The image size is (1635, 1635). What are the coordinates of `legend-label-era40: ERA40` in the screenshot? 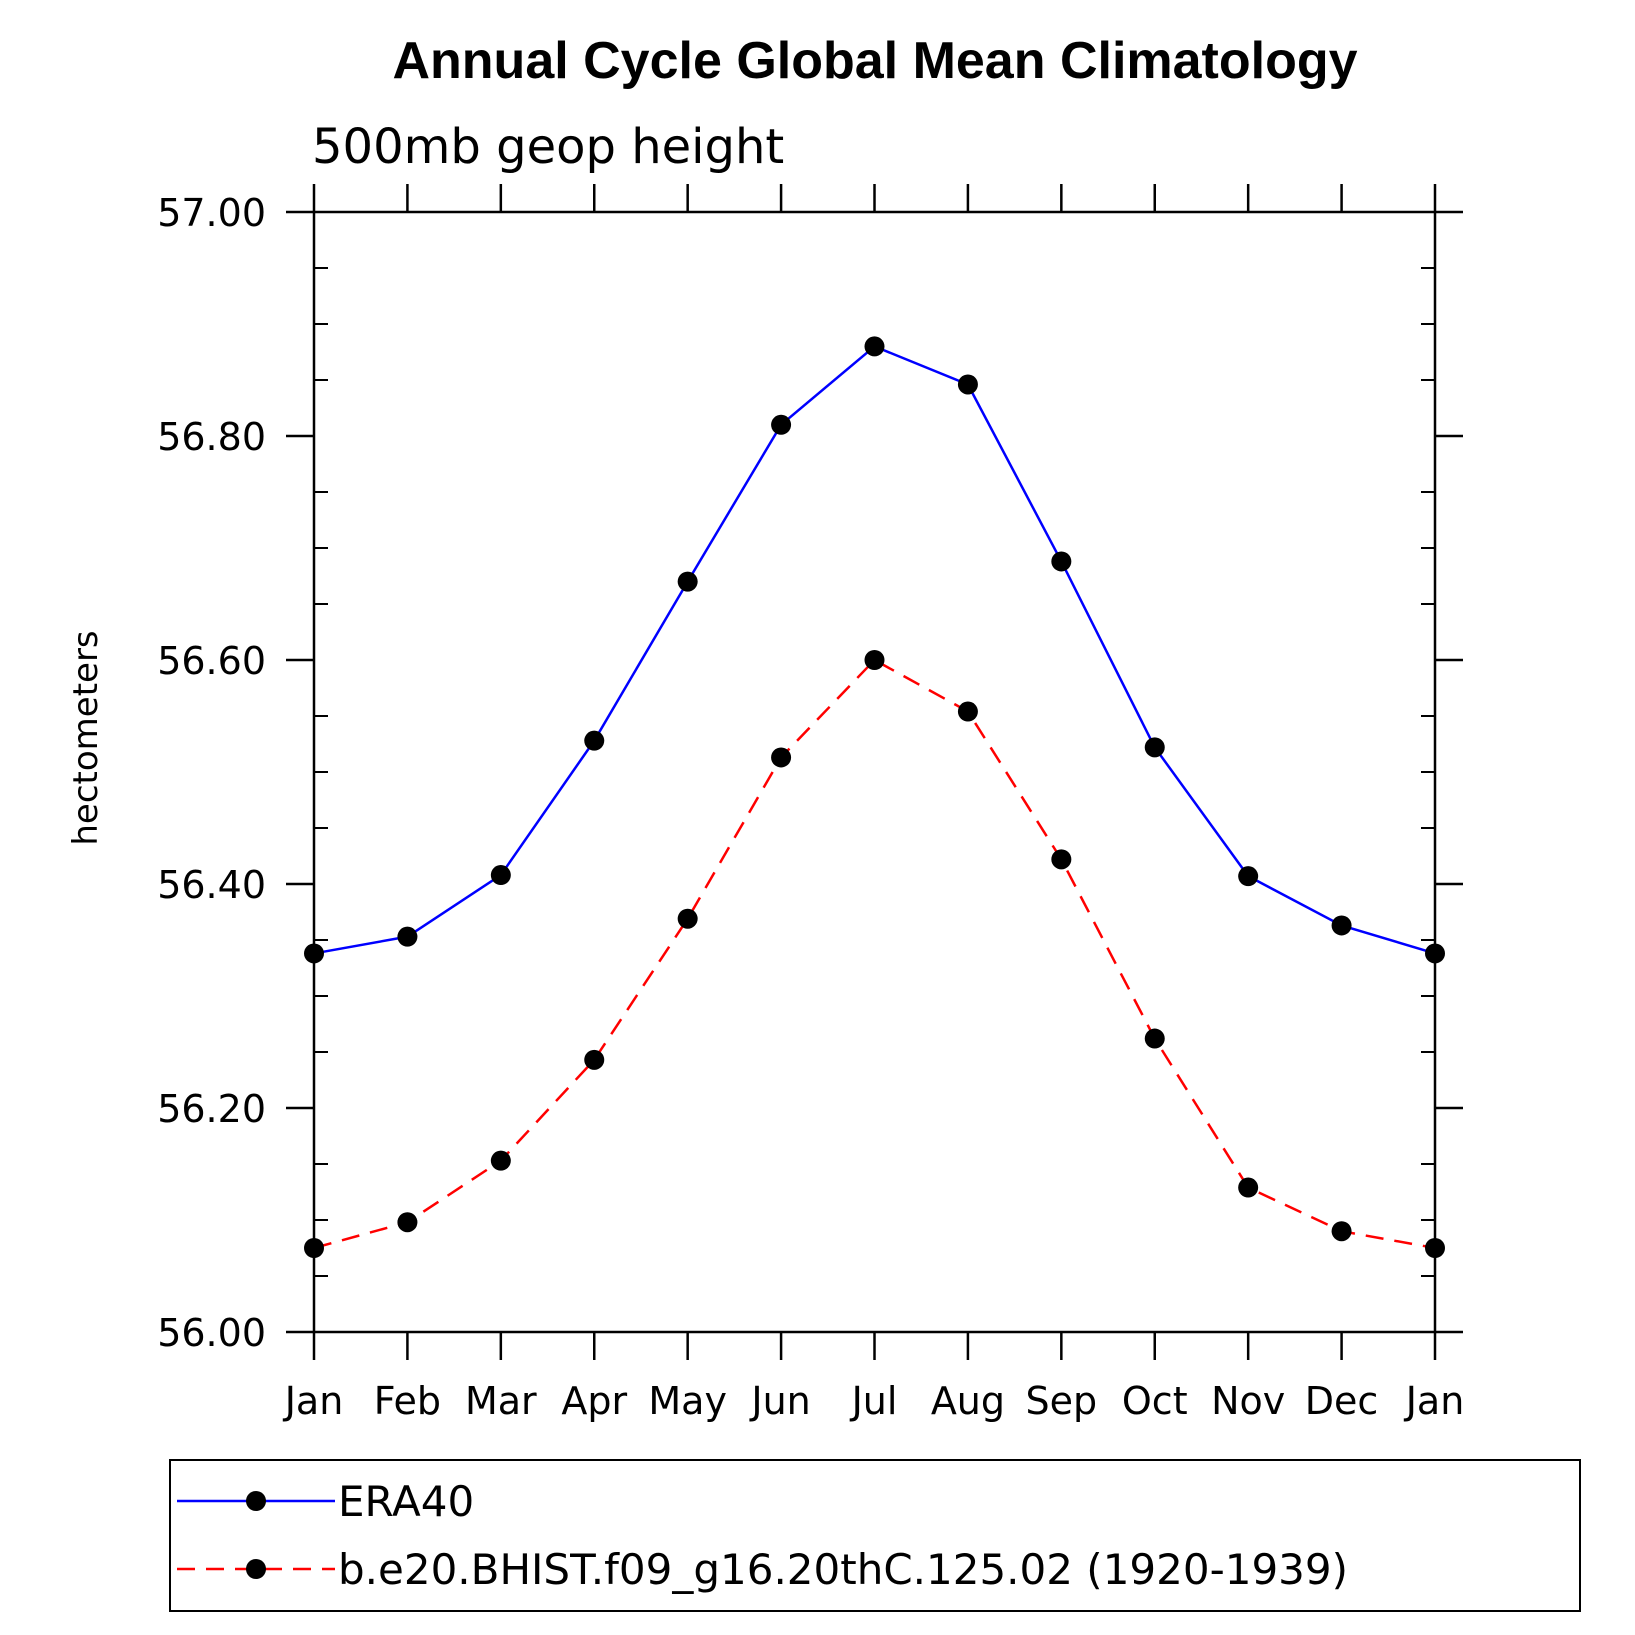 It's located at (406, 1501).